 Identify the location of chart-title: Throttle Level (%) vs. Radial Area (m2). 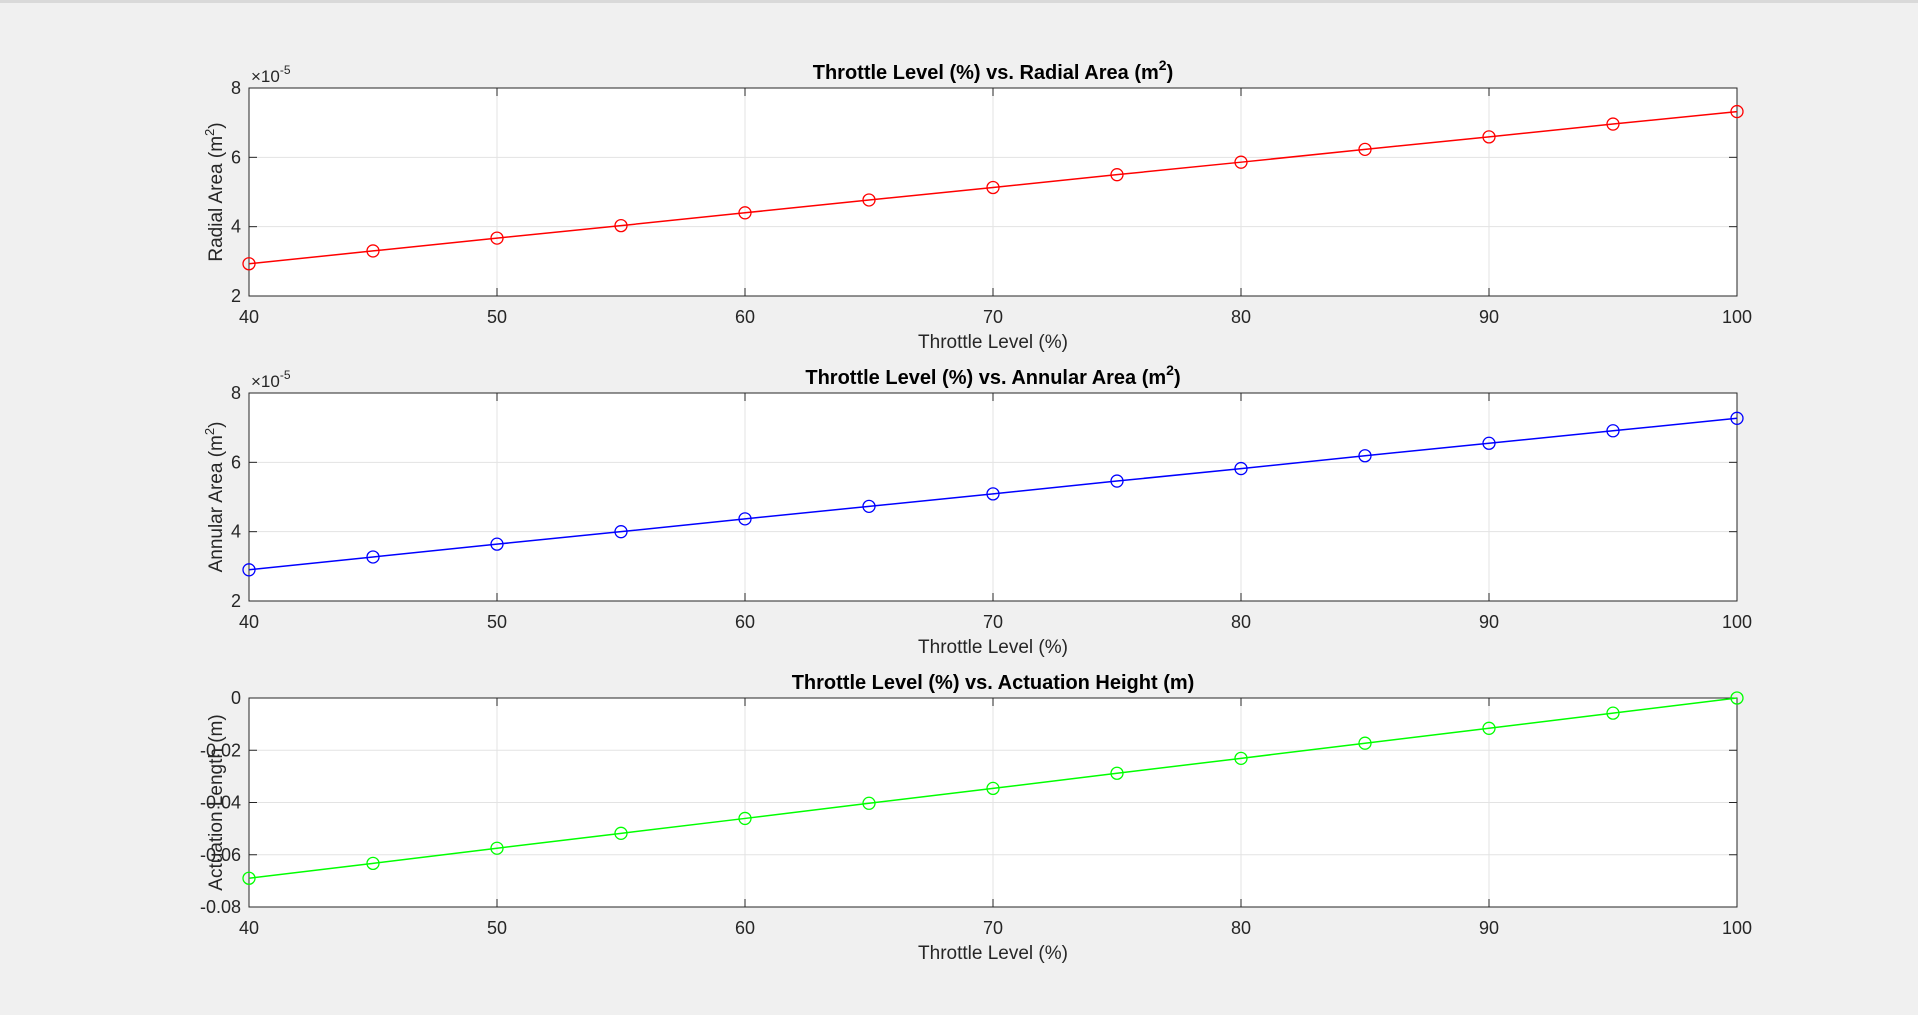
(993, 70).